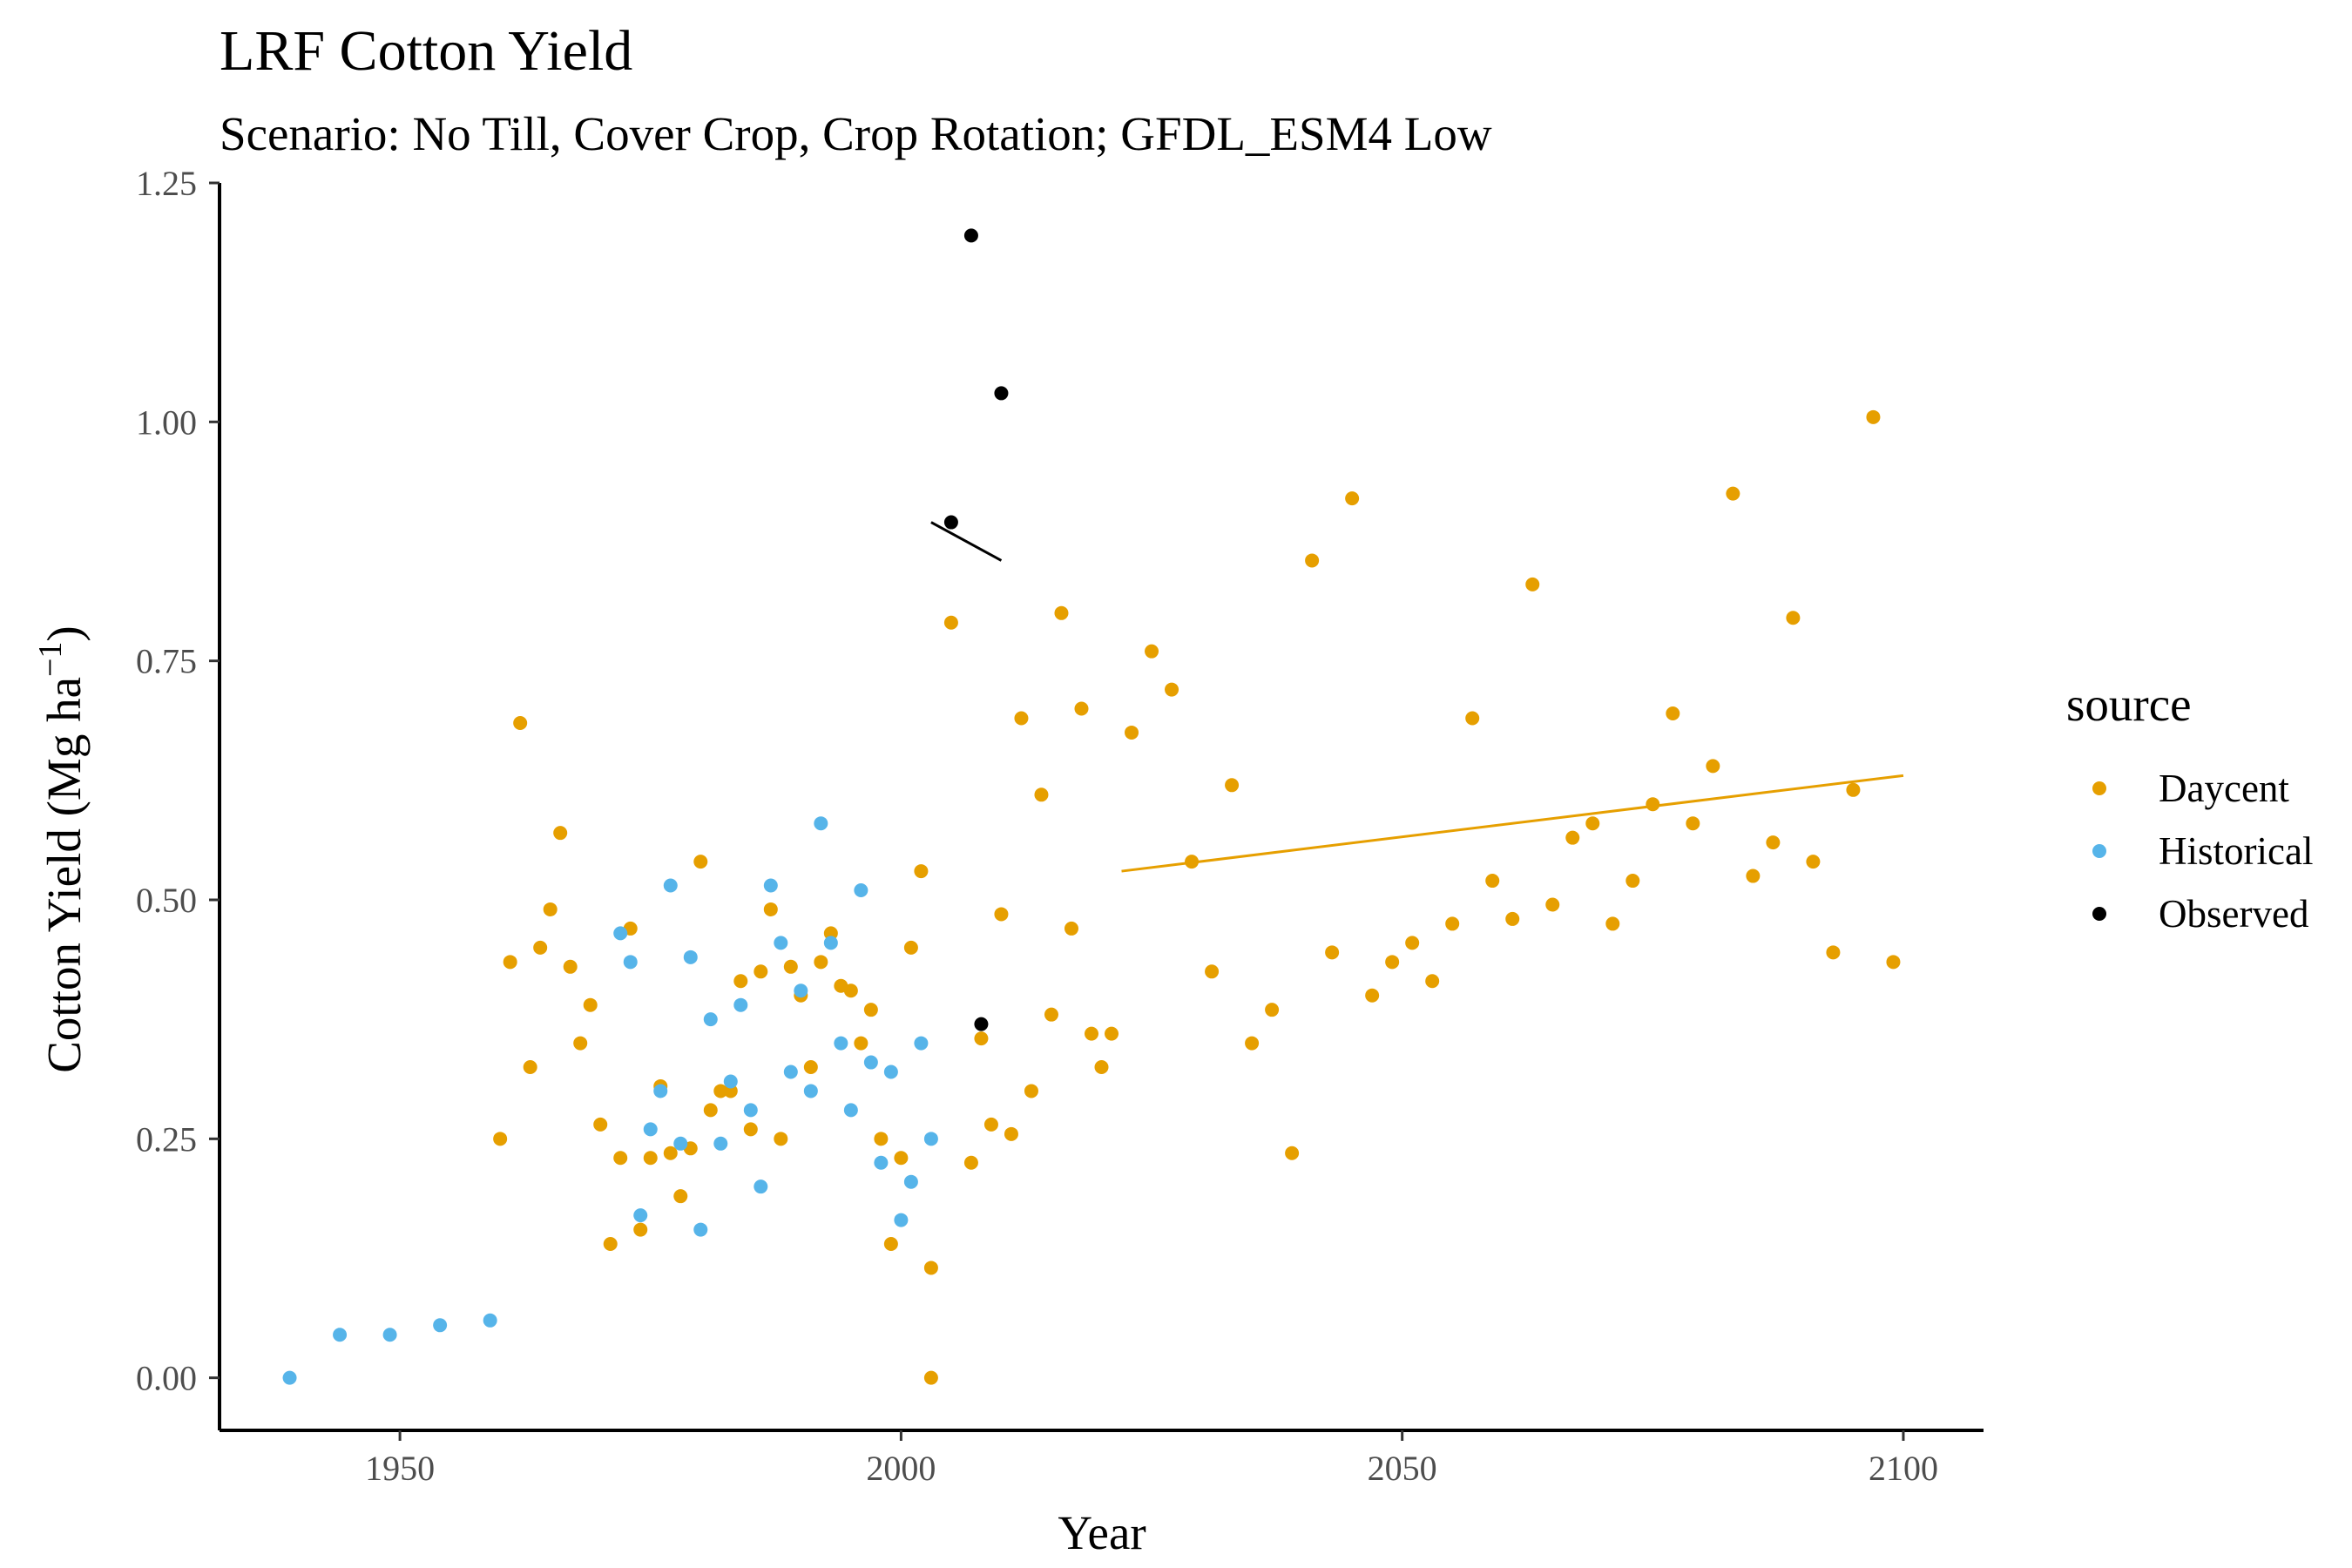  I want to click on y-tick-label: 0.25, so click(166, 1139).